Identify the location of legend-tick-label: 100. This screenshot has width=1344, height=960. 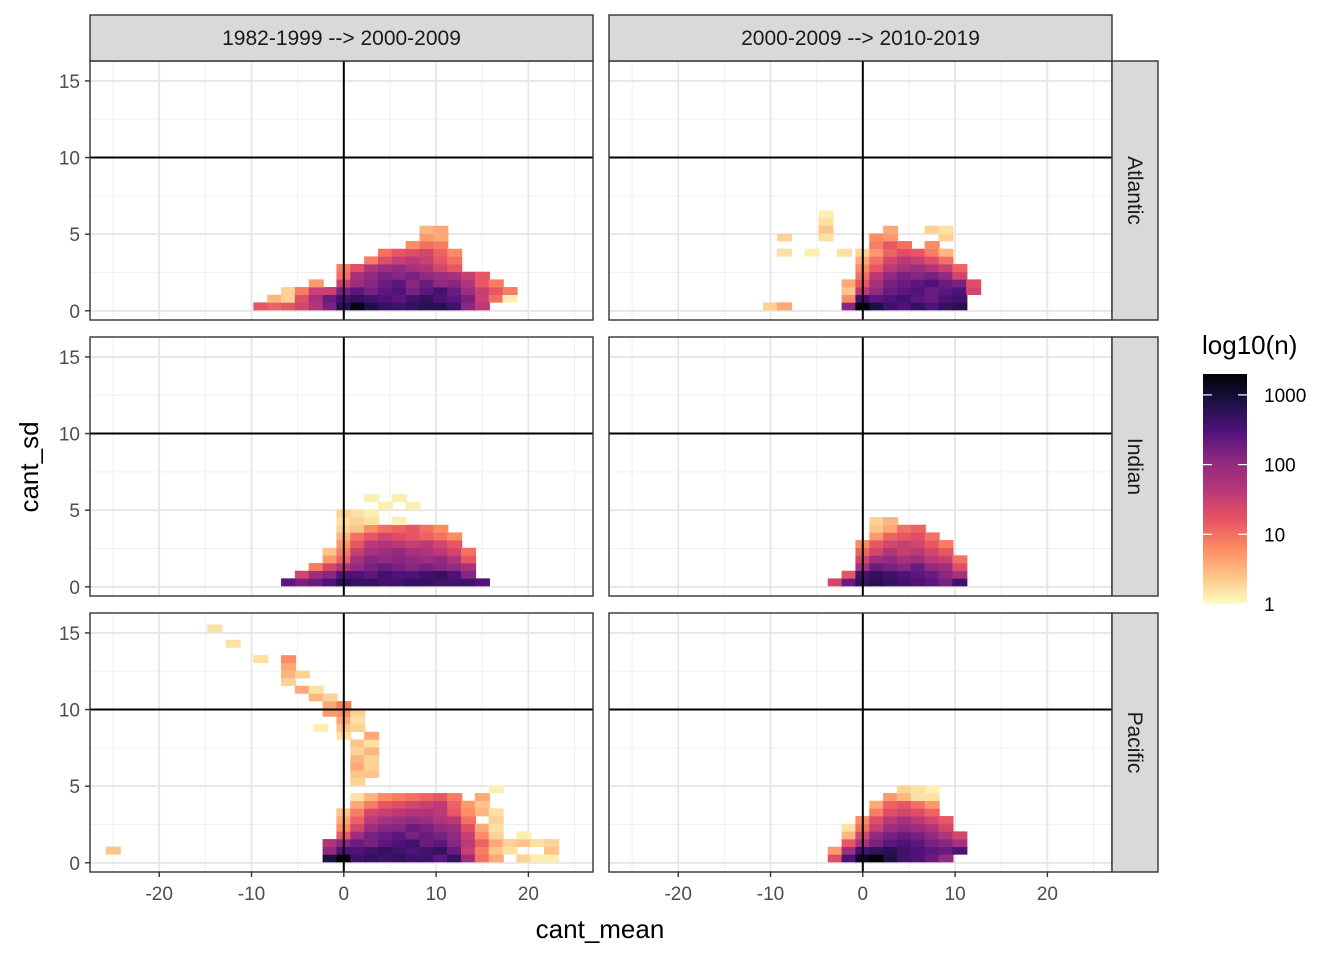
(1280, 466).